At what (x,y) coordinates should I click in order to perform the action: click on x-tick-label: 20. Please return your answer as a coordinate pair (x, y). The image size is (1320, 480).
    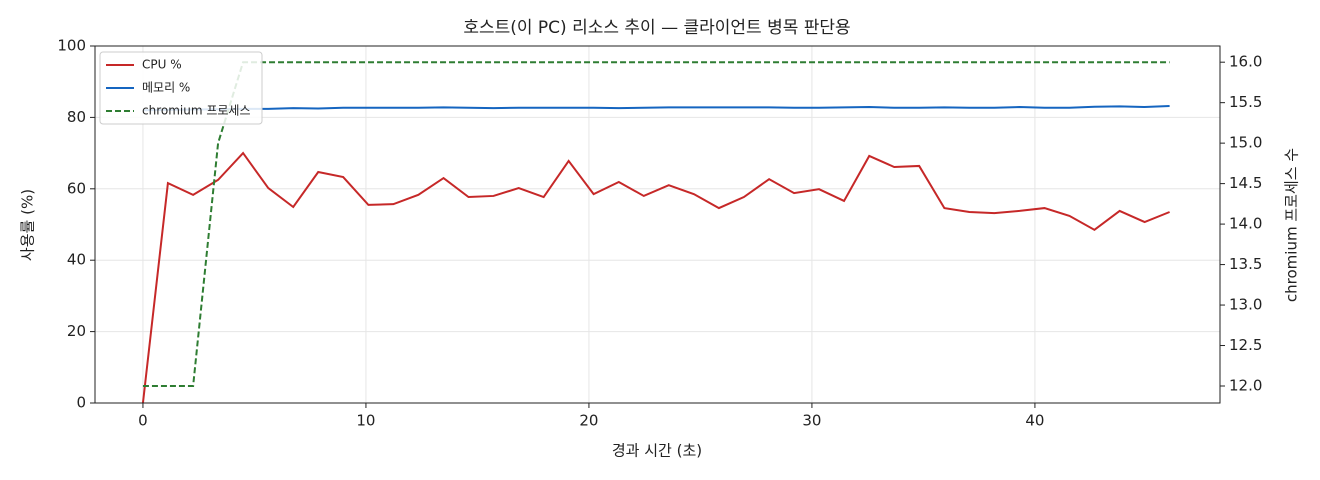
    Looking at the image, I should click on (588, 421).